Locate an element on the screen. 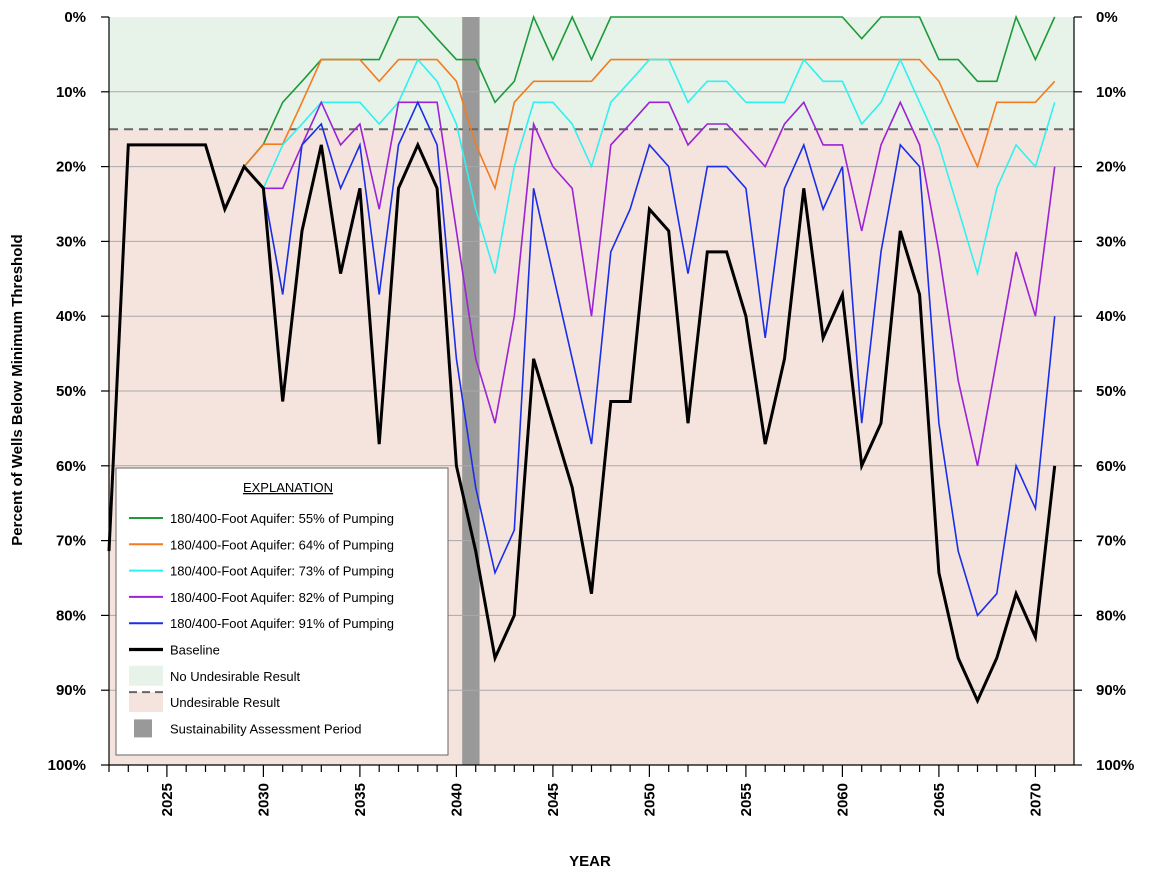 The height and width of the screenshot is (872, 1149). y-tick-label-right: 50% is located at coordinates (1111, 391).